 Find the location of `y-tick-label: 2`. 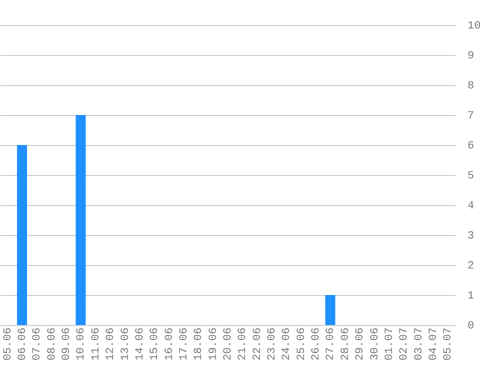

y-tick-label: 2 is located at coordinates (471, 266).